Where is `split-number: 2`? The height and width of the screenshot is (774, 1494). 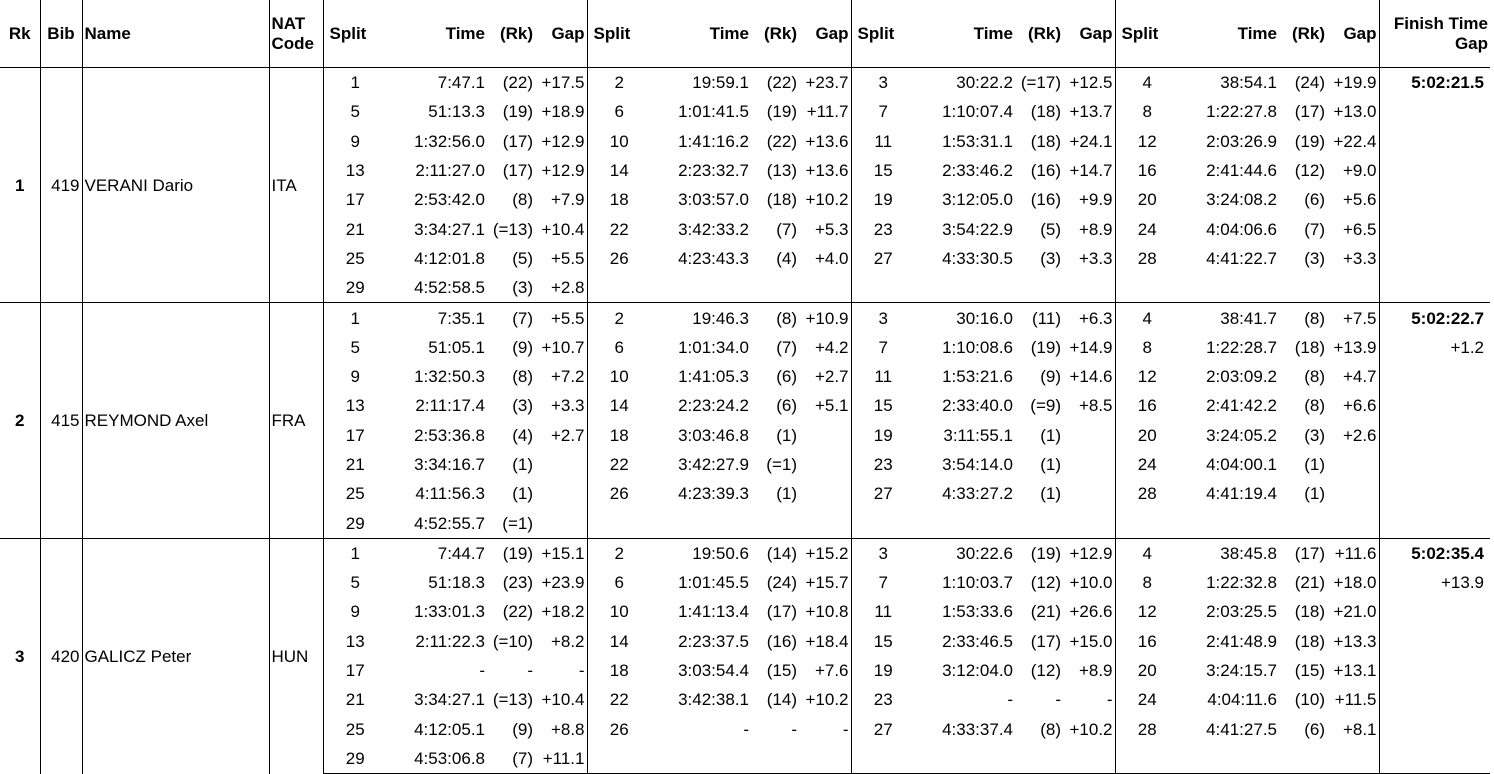
split-number: 2 is located at coordinates (618, 553).